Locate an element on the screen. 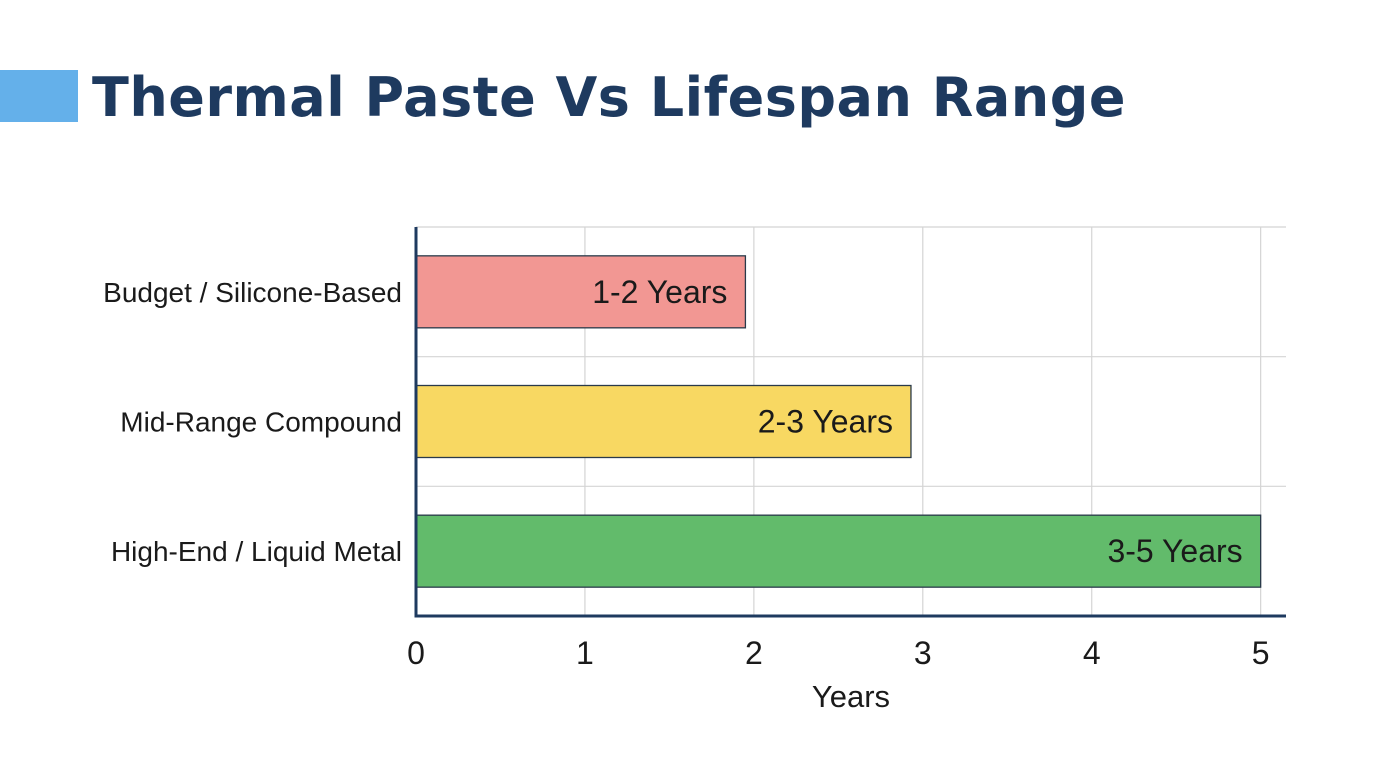 The image size is (1376, 768). x-tick-label: 4 is located at coordinates (1092, 653).